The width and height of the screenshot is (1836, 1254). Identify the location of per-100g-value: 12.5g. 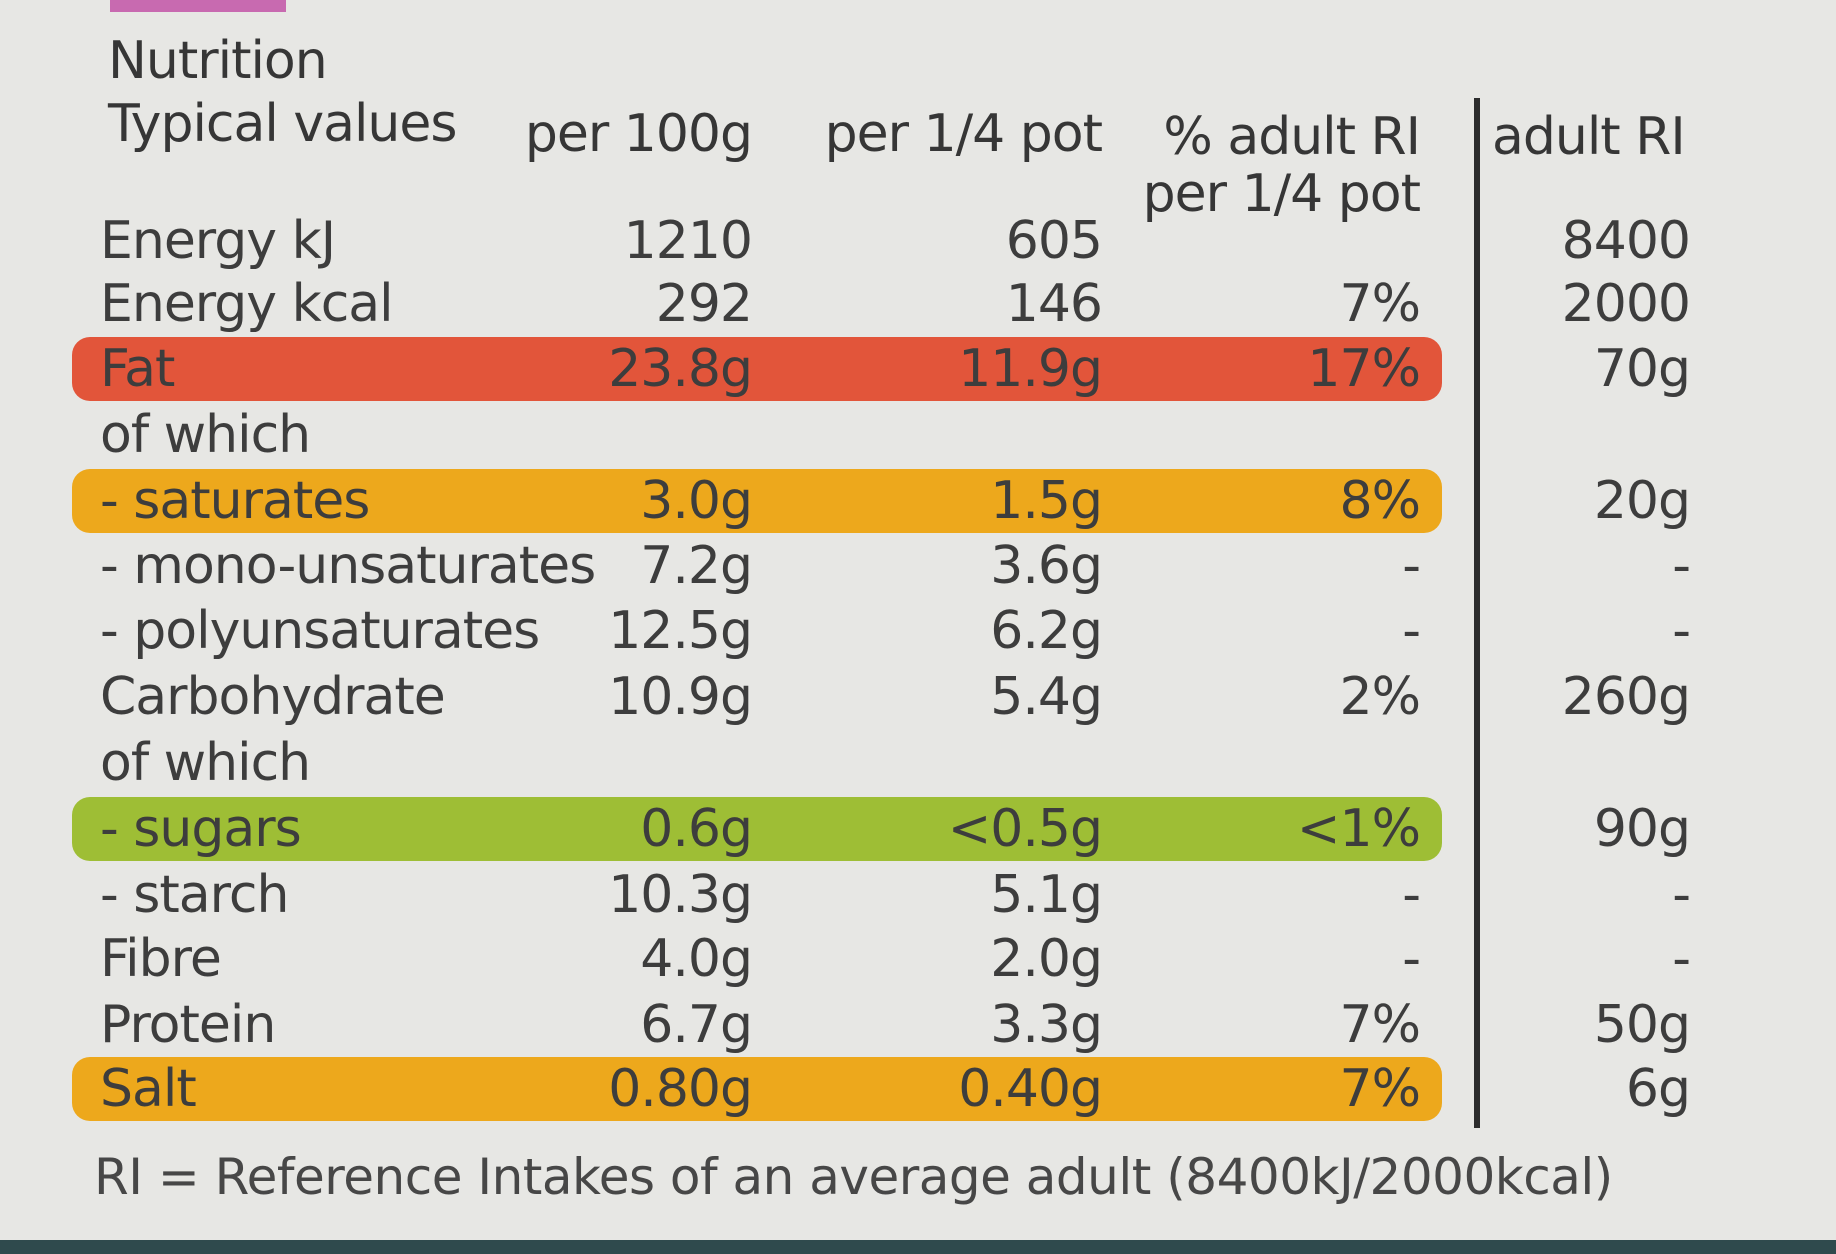
(680, 631).